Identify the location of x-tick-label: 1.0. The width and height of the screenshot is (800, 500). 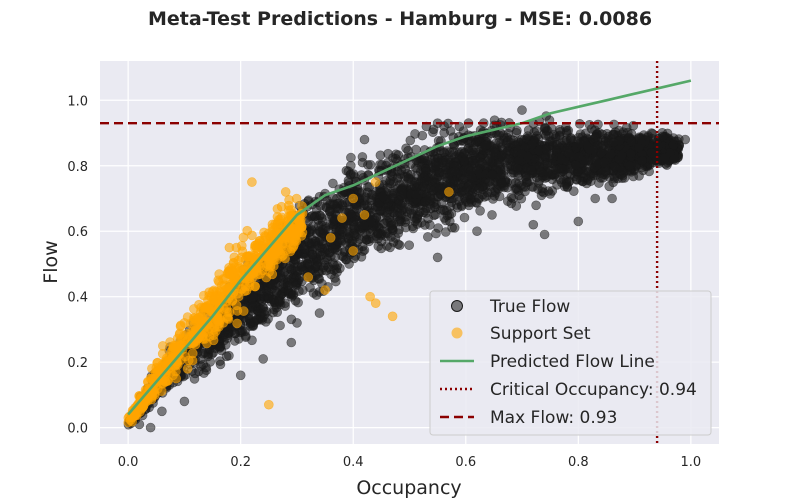
(691, 462).